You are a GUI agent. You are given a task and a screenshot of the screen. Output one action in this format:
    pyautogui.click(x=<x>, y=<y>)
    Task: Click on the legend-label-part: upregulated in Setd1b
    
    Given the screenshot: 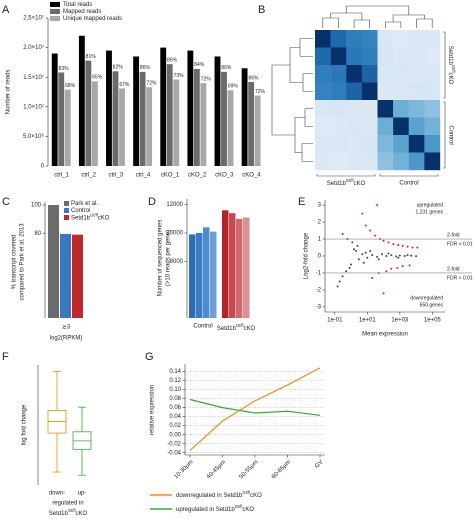 What is the action you would take?
    pyautogui.click(x=205, y=510)
    